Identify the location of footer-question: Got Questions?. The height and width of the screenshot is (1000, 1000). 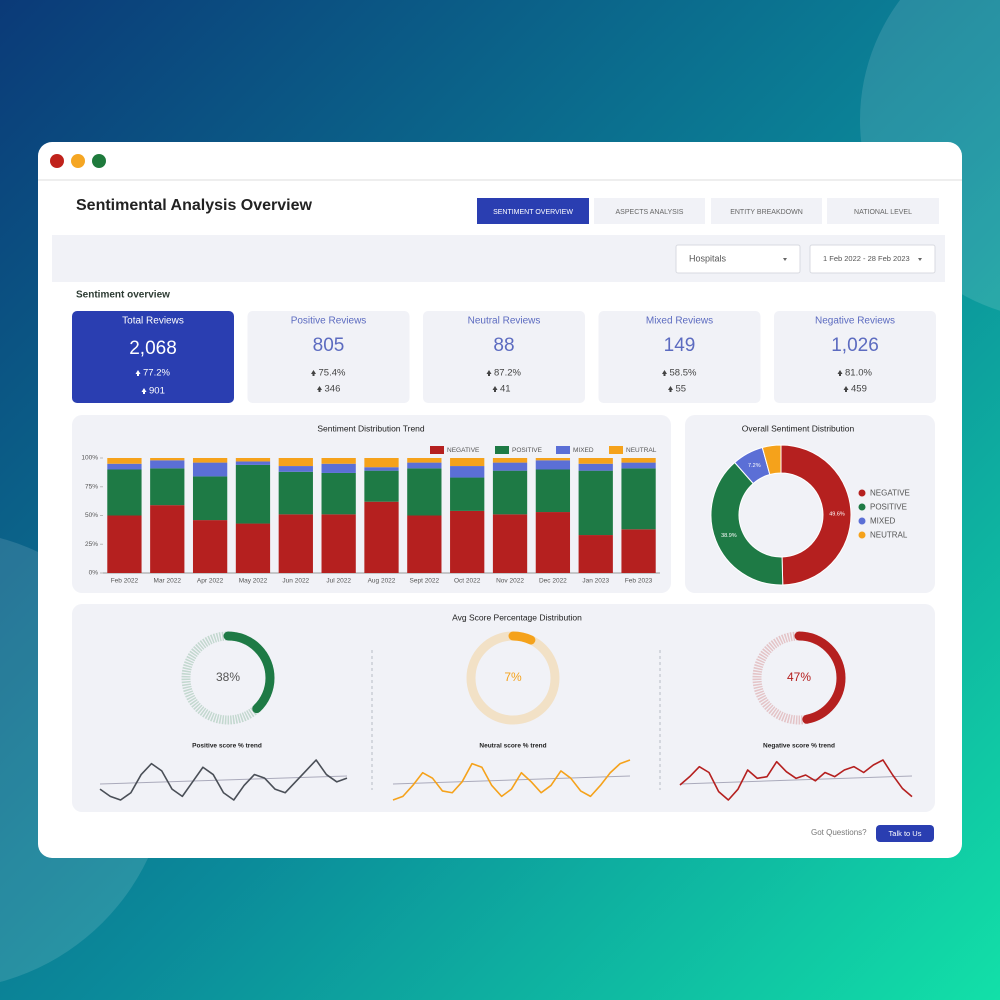
(839, 832).